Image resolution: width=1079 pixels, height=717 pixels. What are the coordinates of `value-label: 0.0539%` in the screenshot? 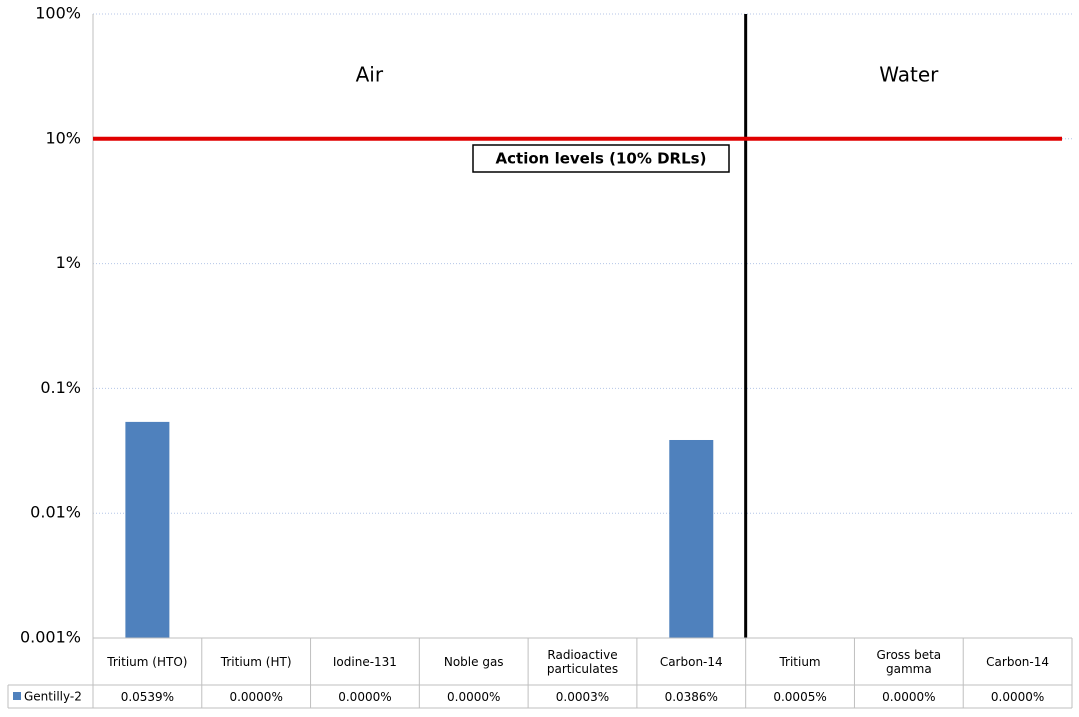 It's located at (147, 696).